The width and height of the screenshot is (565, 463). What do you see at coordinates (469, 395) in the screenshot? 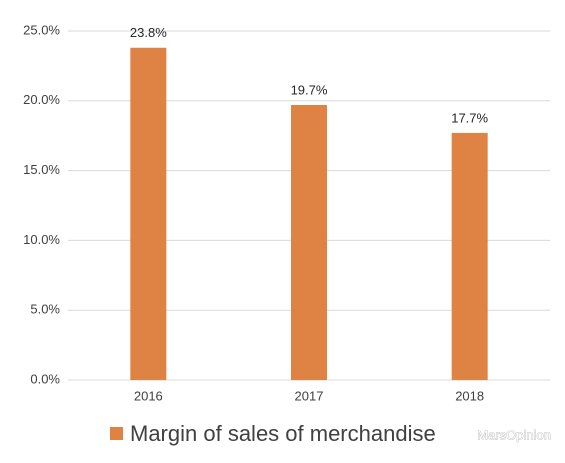
I see `x-tick-label: 2018` at bounding box center [469, 395].